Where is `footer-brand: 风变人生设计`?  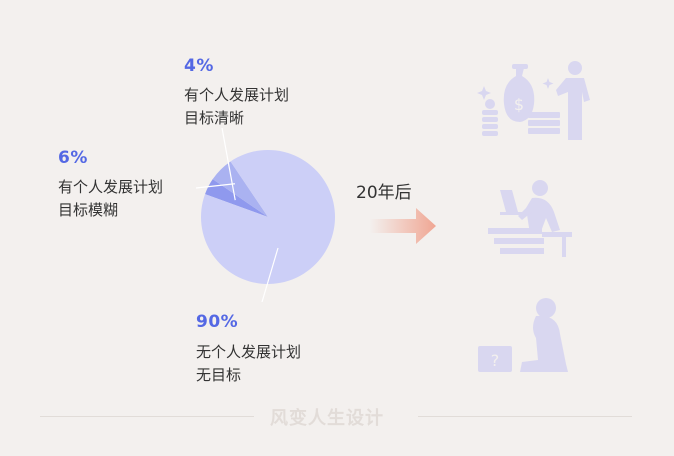
footer-brand: 风变人生设计 is located at coordinates (327, 418).